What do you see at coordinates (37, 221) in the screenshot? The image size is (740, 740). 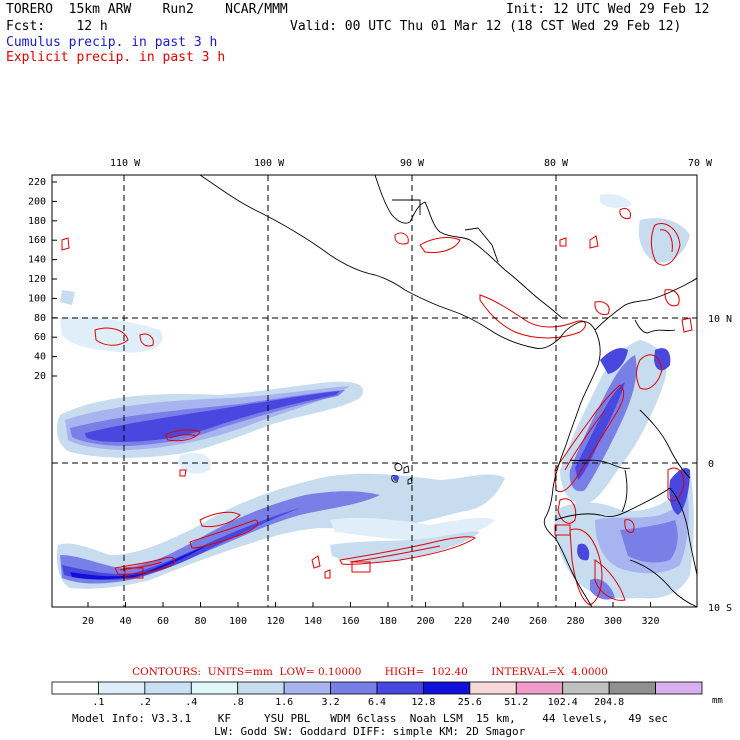 I see `left-grid-label: 180` at bounding box center [37, 221].